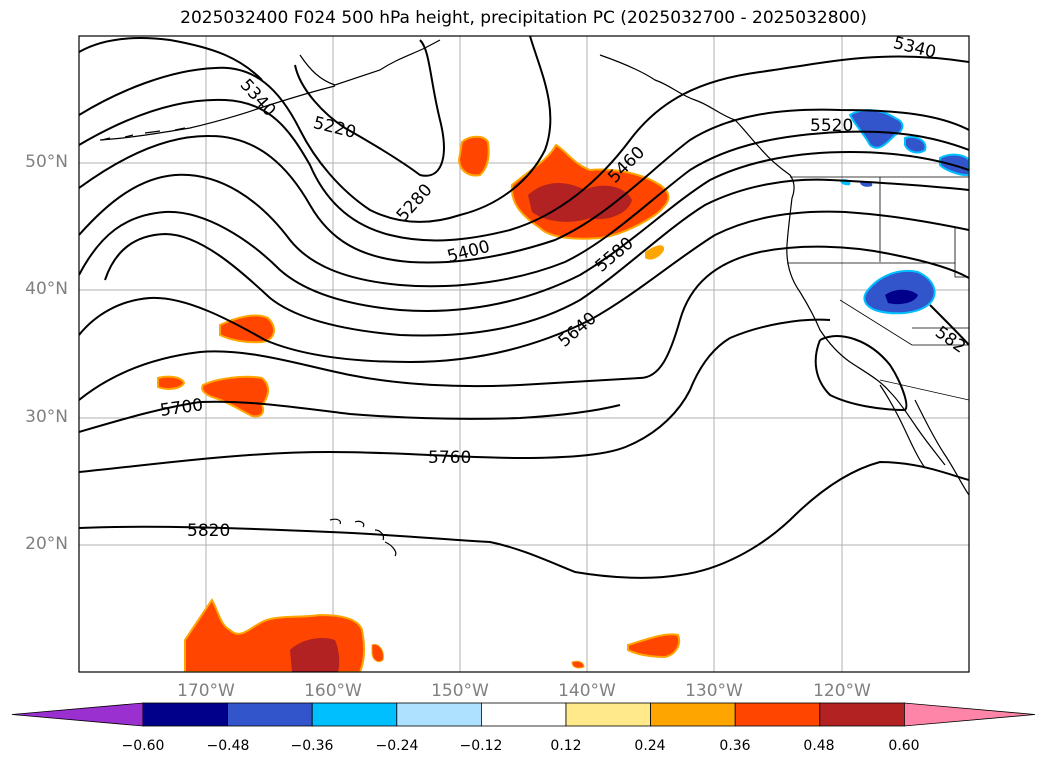 The image size is (1047, 765). Describe the element at coordinates (312, 746) in the screenshot. I see `colorbar-tick-label: −0.36` at that location.